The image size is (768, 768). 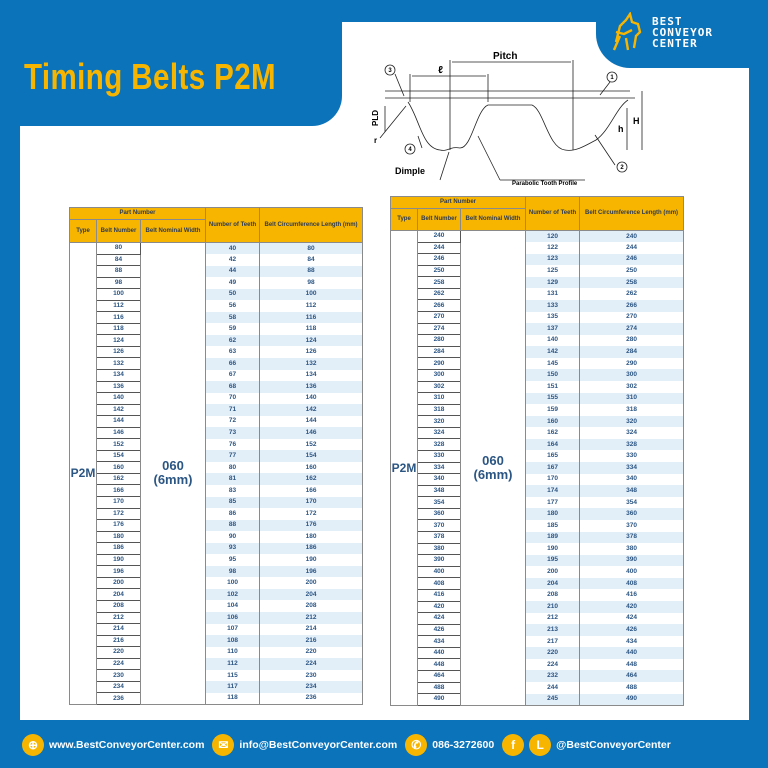 What do you see at coordinates (667, 21) in the screenshot?
I see `logo-line1: BEST` at bounding box center [667, 21].